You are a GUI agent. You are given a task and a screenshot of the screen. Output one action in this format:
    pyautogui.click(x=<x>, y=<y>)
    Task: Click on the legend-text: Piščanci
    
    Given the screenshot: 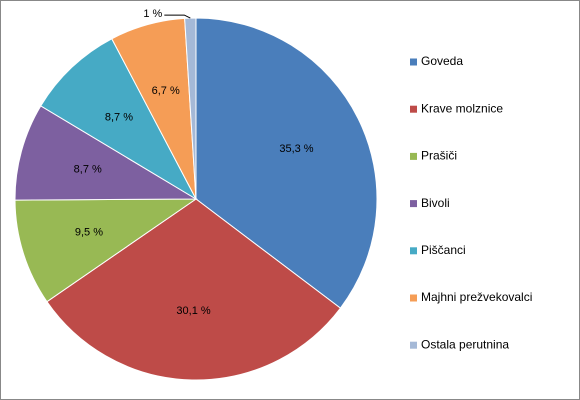 What is the action you would take?
    pyautogui.click(x=443, y=250)
    